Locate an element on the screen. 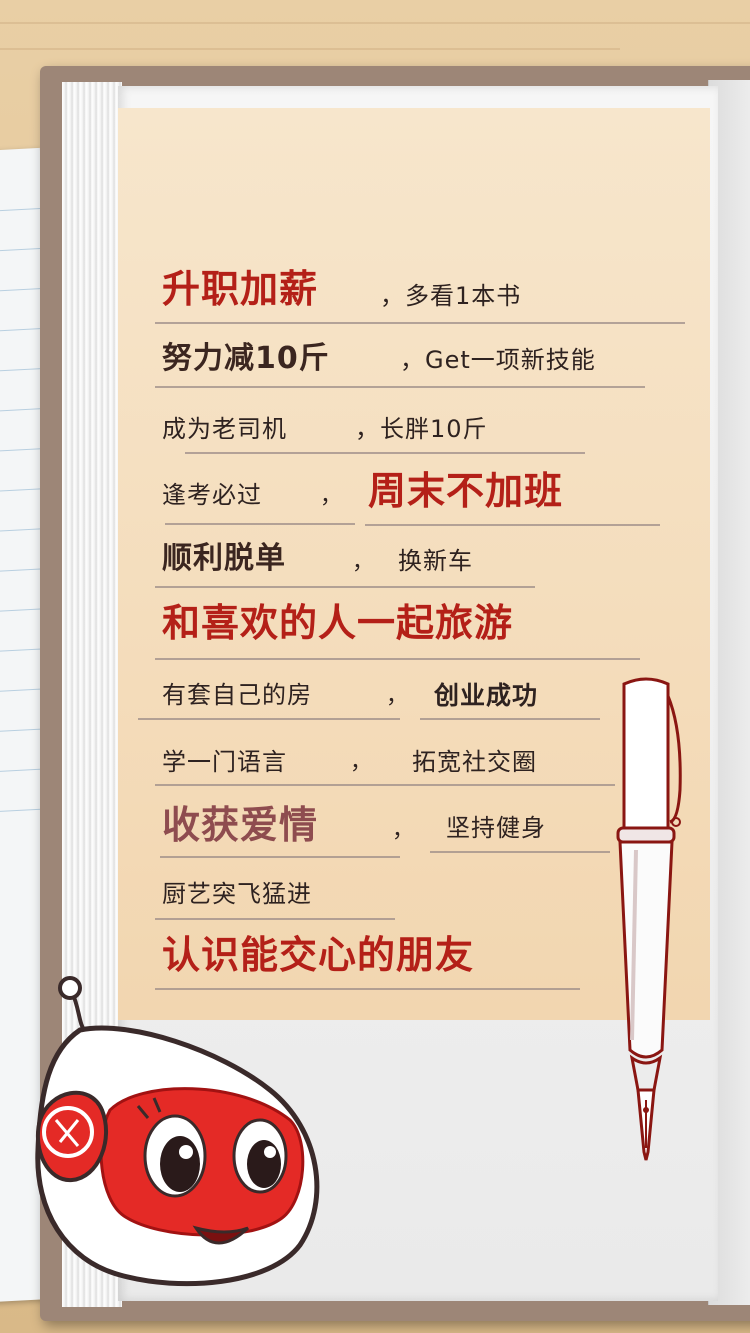  wish-item: ，Get一项新技能 is located at coordinates (498, 360).